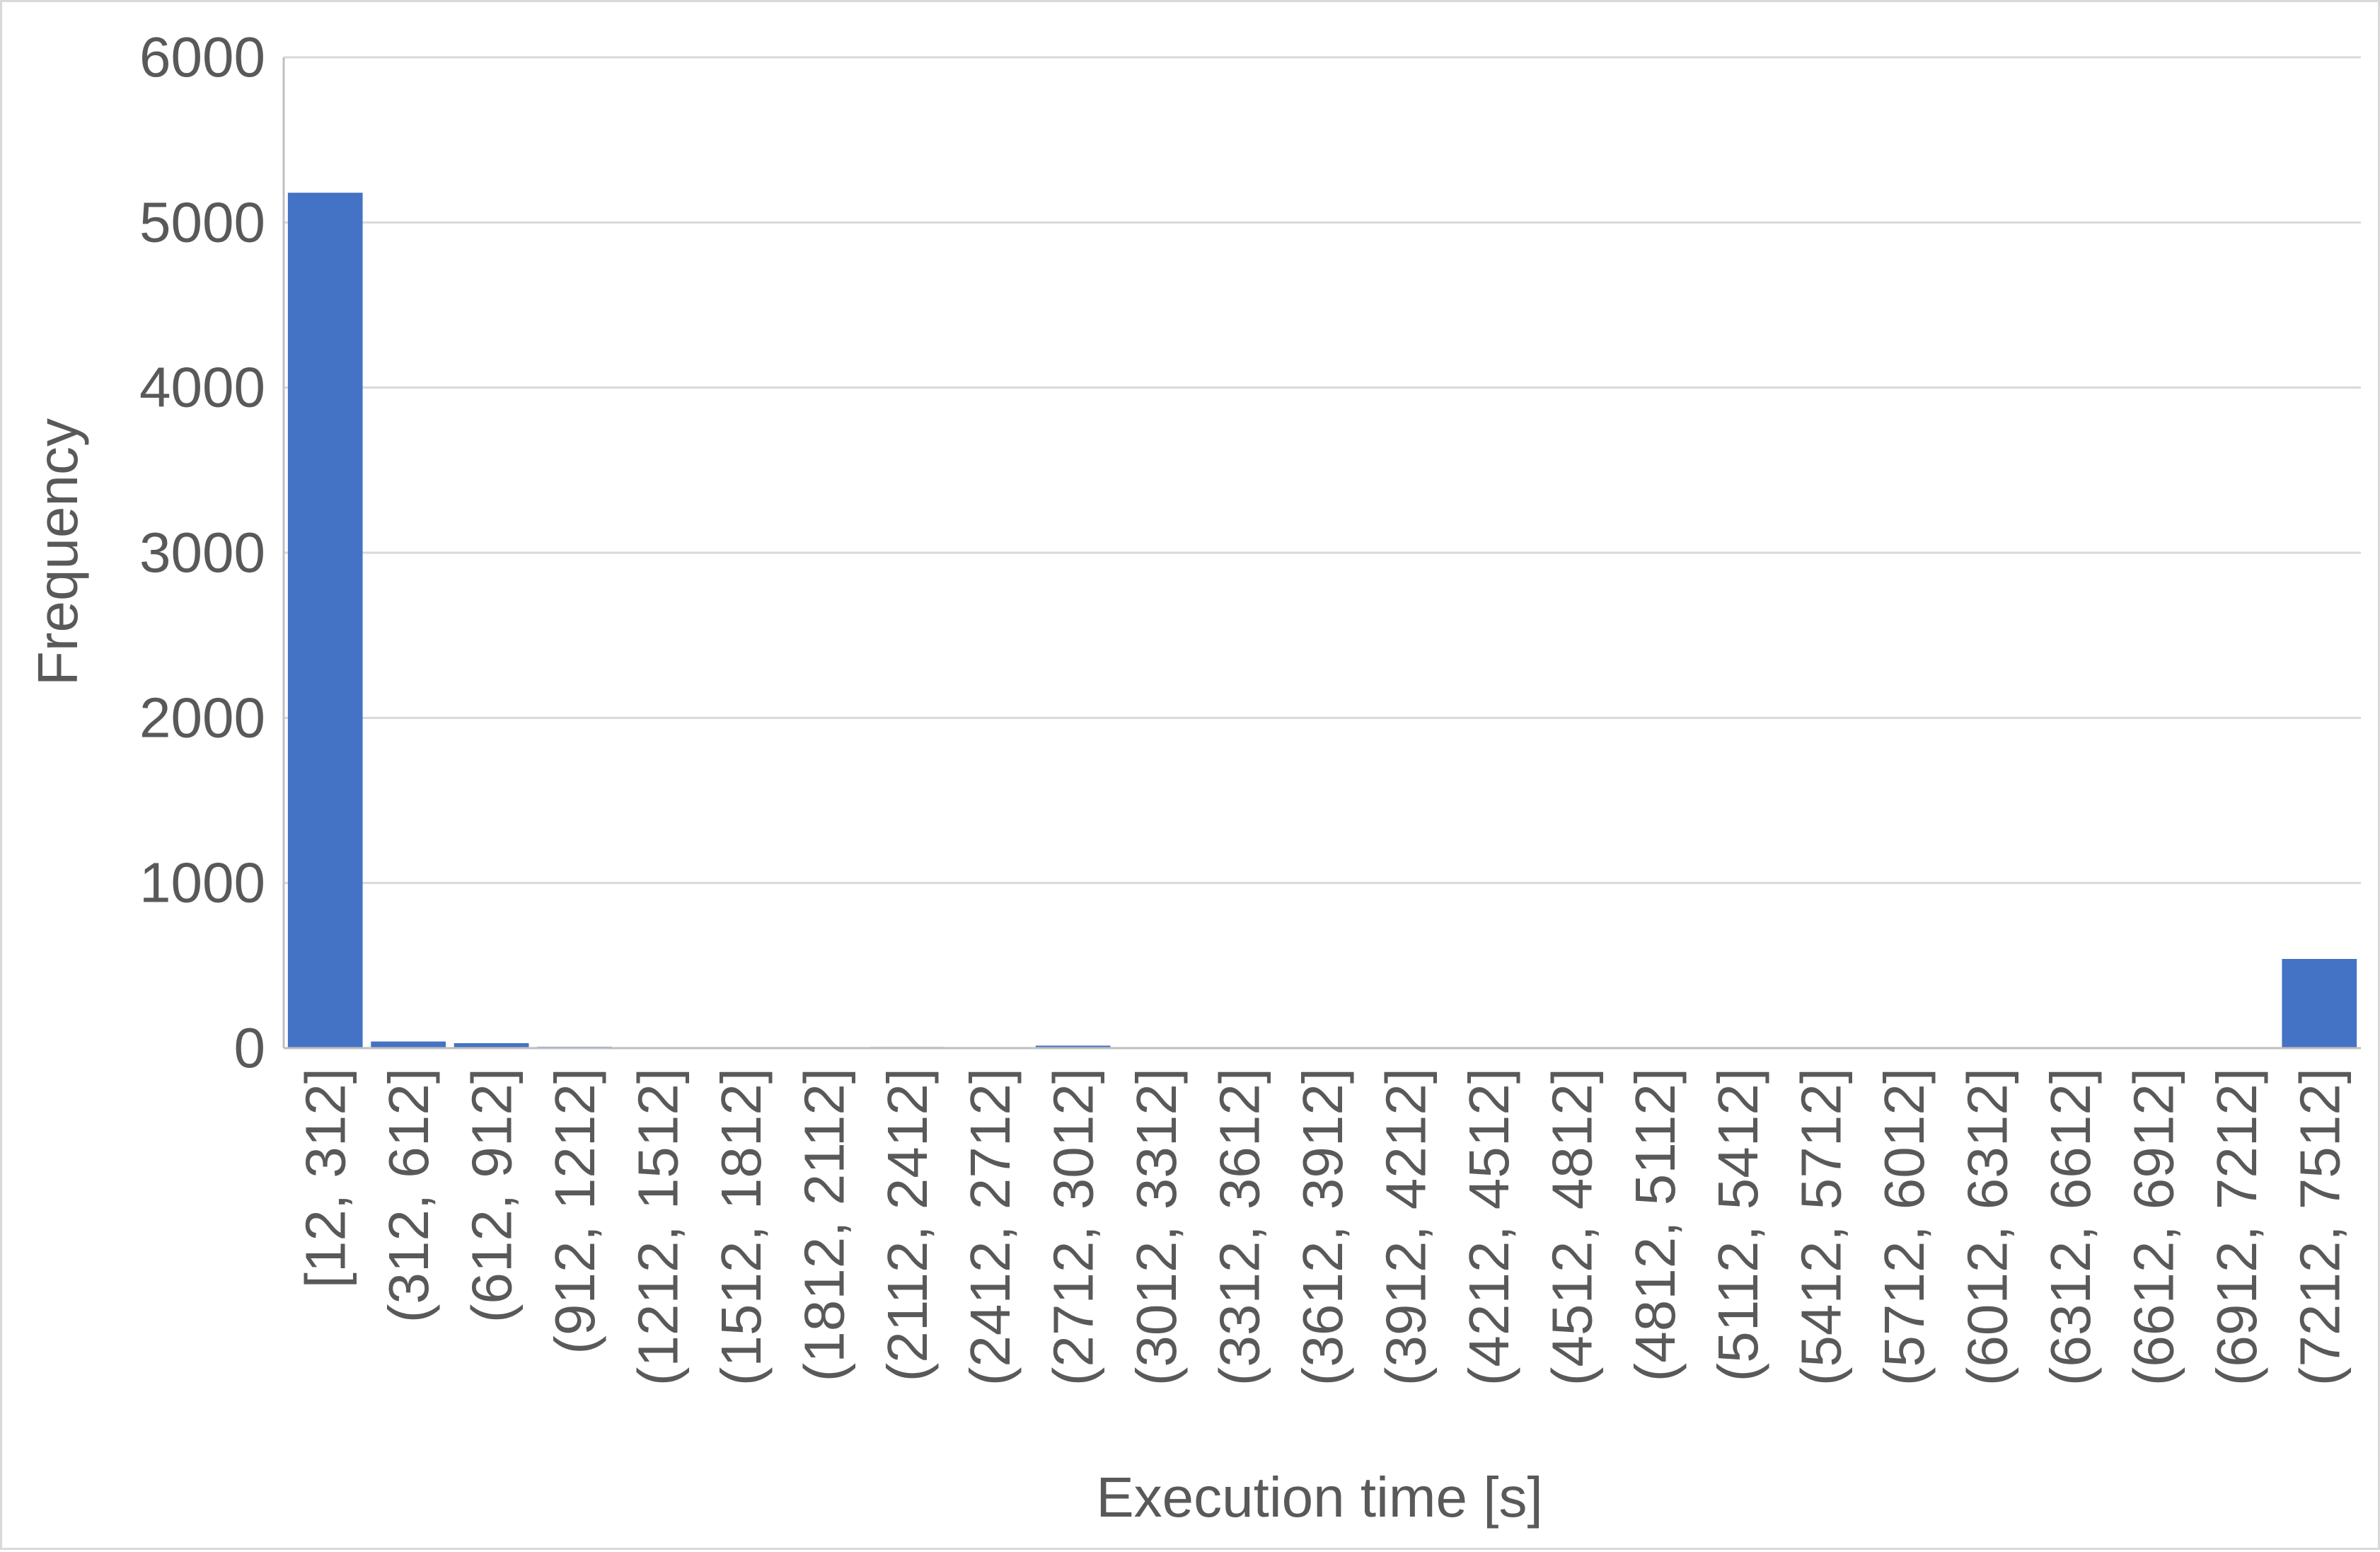 The image size is (2380, 1552). I want to click on y-tick-label-4: 4000, so click(202, 388).